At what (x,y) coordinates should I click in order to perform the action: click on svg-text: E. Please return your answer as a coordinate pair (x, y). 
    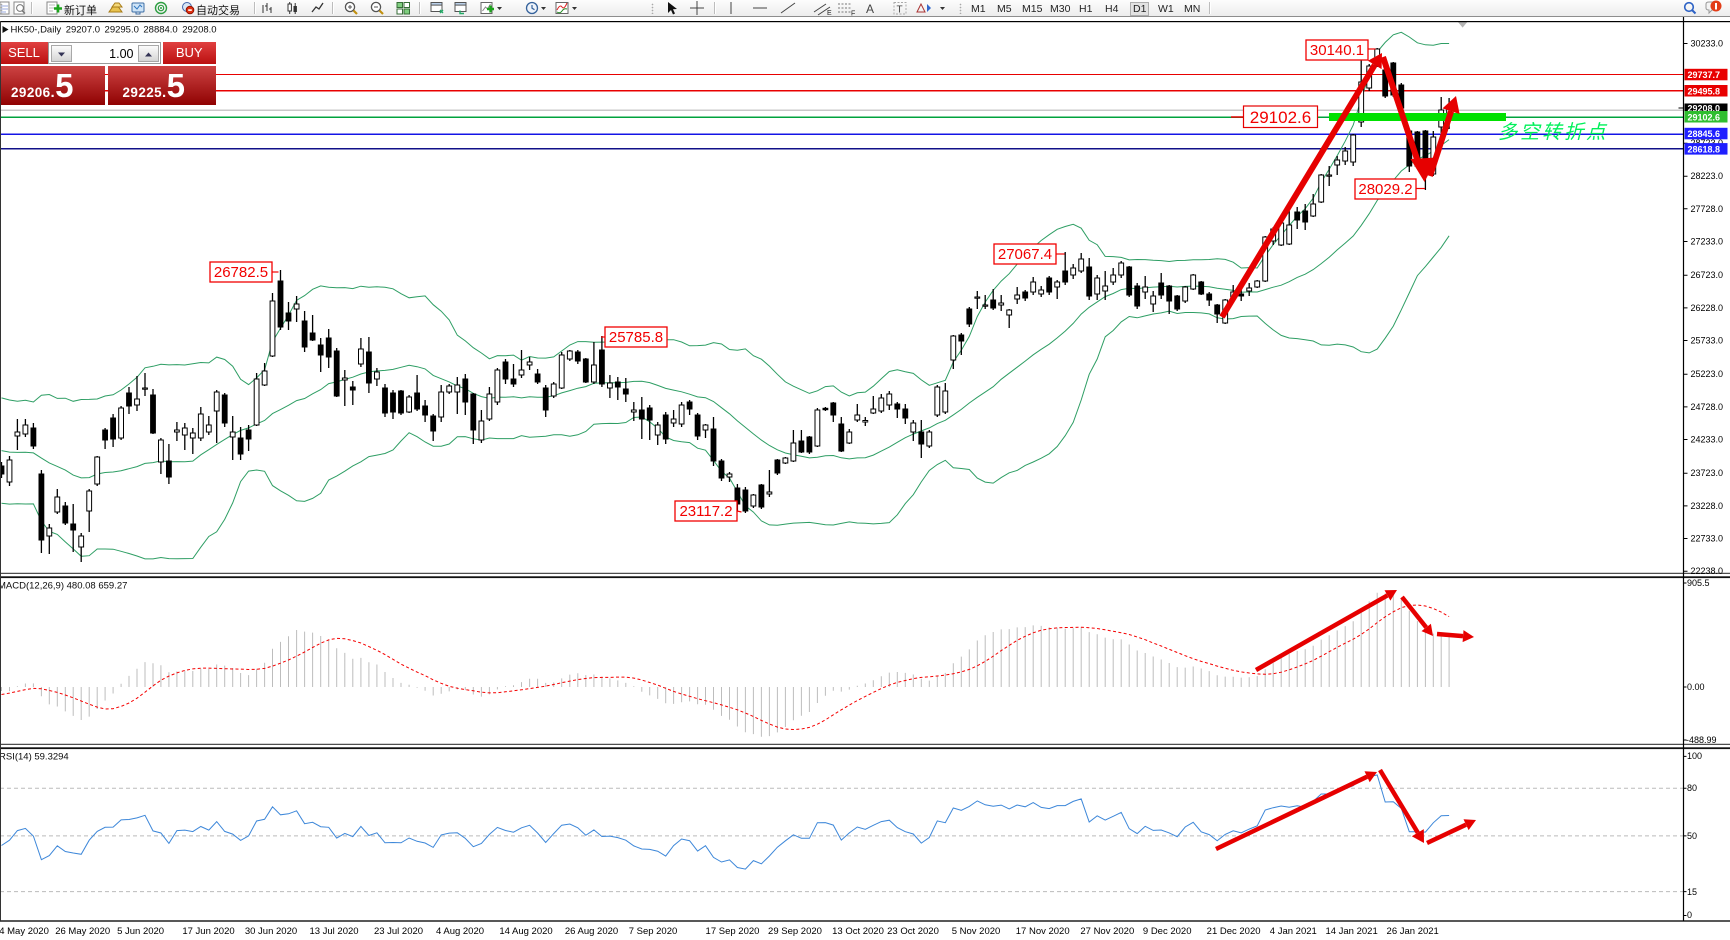
    Looking at the image, I should click on (829, 13).